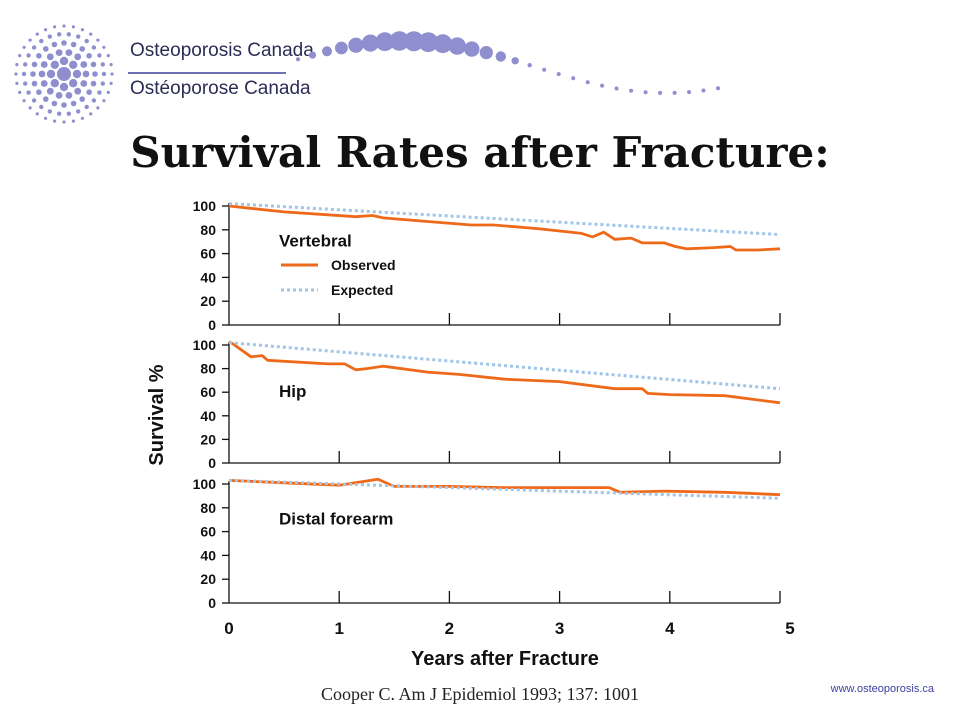 The width and height of the screenshot is (960, 720). Describe the element at coordinates (222, 50) in the screenshot. I see `org-name-english: Osteoporosis Canada` at that location.